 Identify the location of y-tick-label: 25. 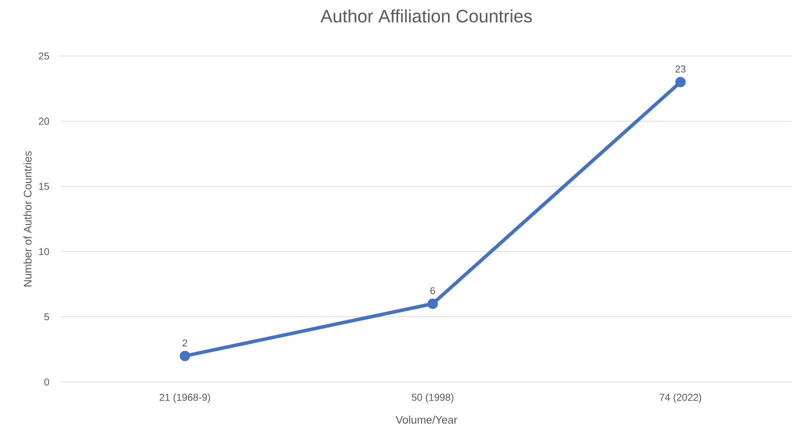
(44, 56).